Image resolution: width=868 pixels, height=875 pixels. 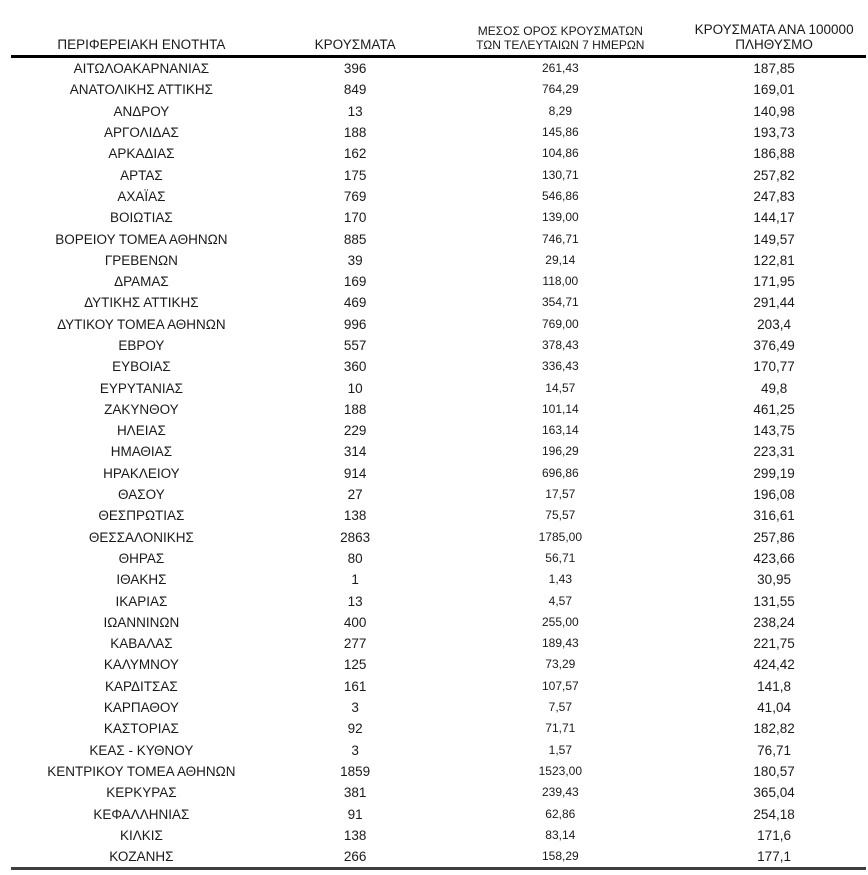 I want to click on cases-cell: 169, so click(x=355, y=282).